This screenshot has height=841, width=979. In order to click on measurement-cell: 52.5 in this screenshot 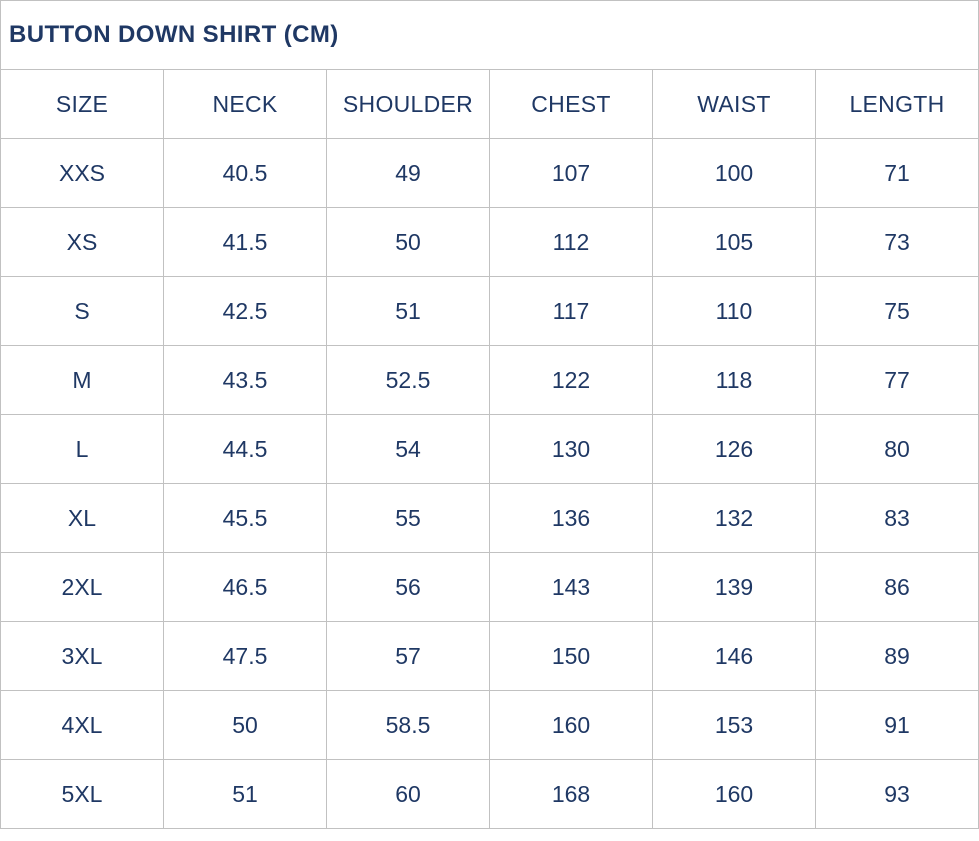, I will do `click(408, 380)`.